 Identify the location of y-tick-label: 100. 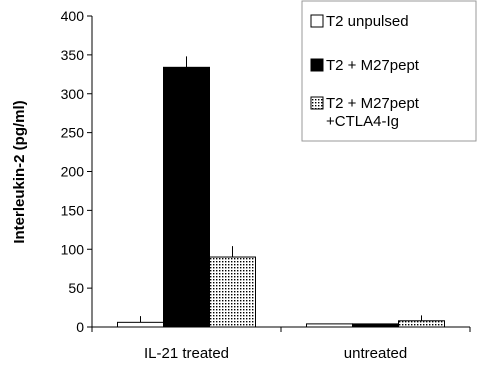
(73, 249).